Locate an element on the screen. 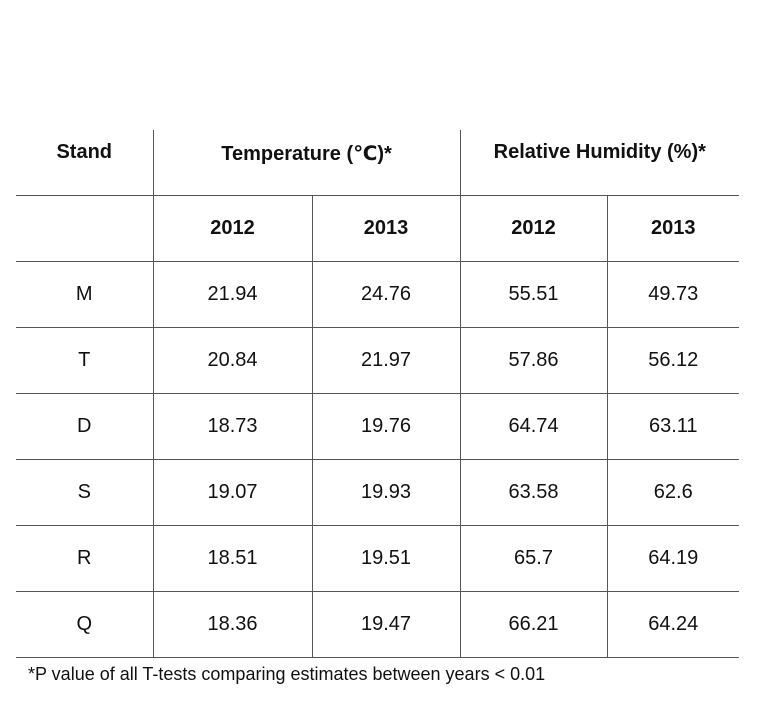 Image resolution: width=768 pixels, height=705 pixels. humidity-2012-cell: 66.21 is located at coordinates (533, 624).